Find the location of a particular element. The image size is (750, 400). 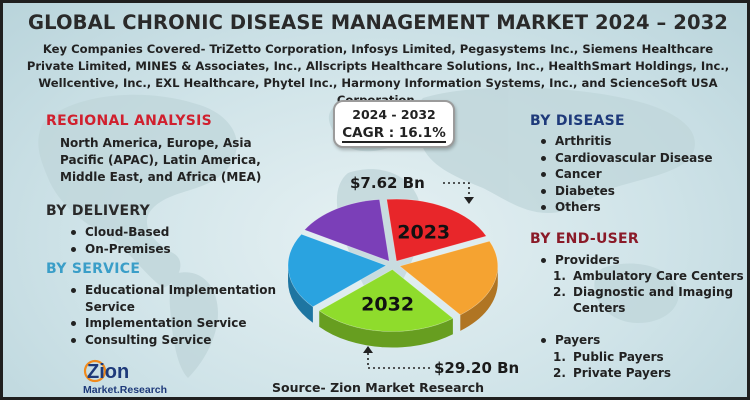

providers-label: Providers is located at coordinates (587, 260).